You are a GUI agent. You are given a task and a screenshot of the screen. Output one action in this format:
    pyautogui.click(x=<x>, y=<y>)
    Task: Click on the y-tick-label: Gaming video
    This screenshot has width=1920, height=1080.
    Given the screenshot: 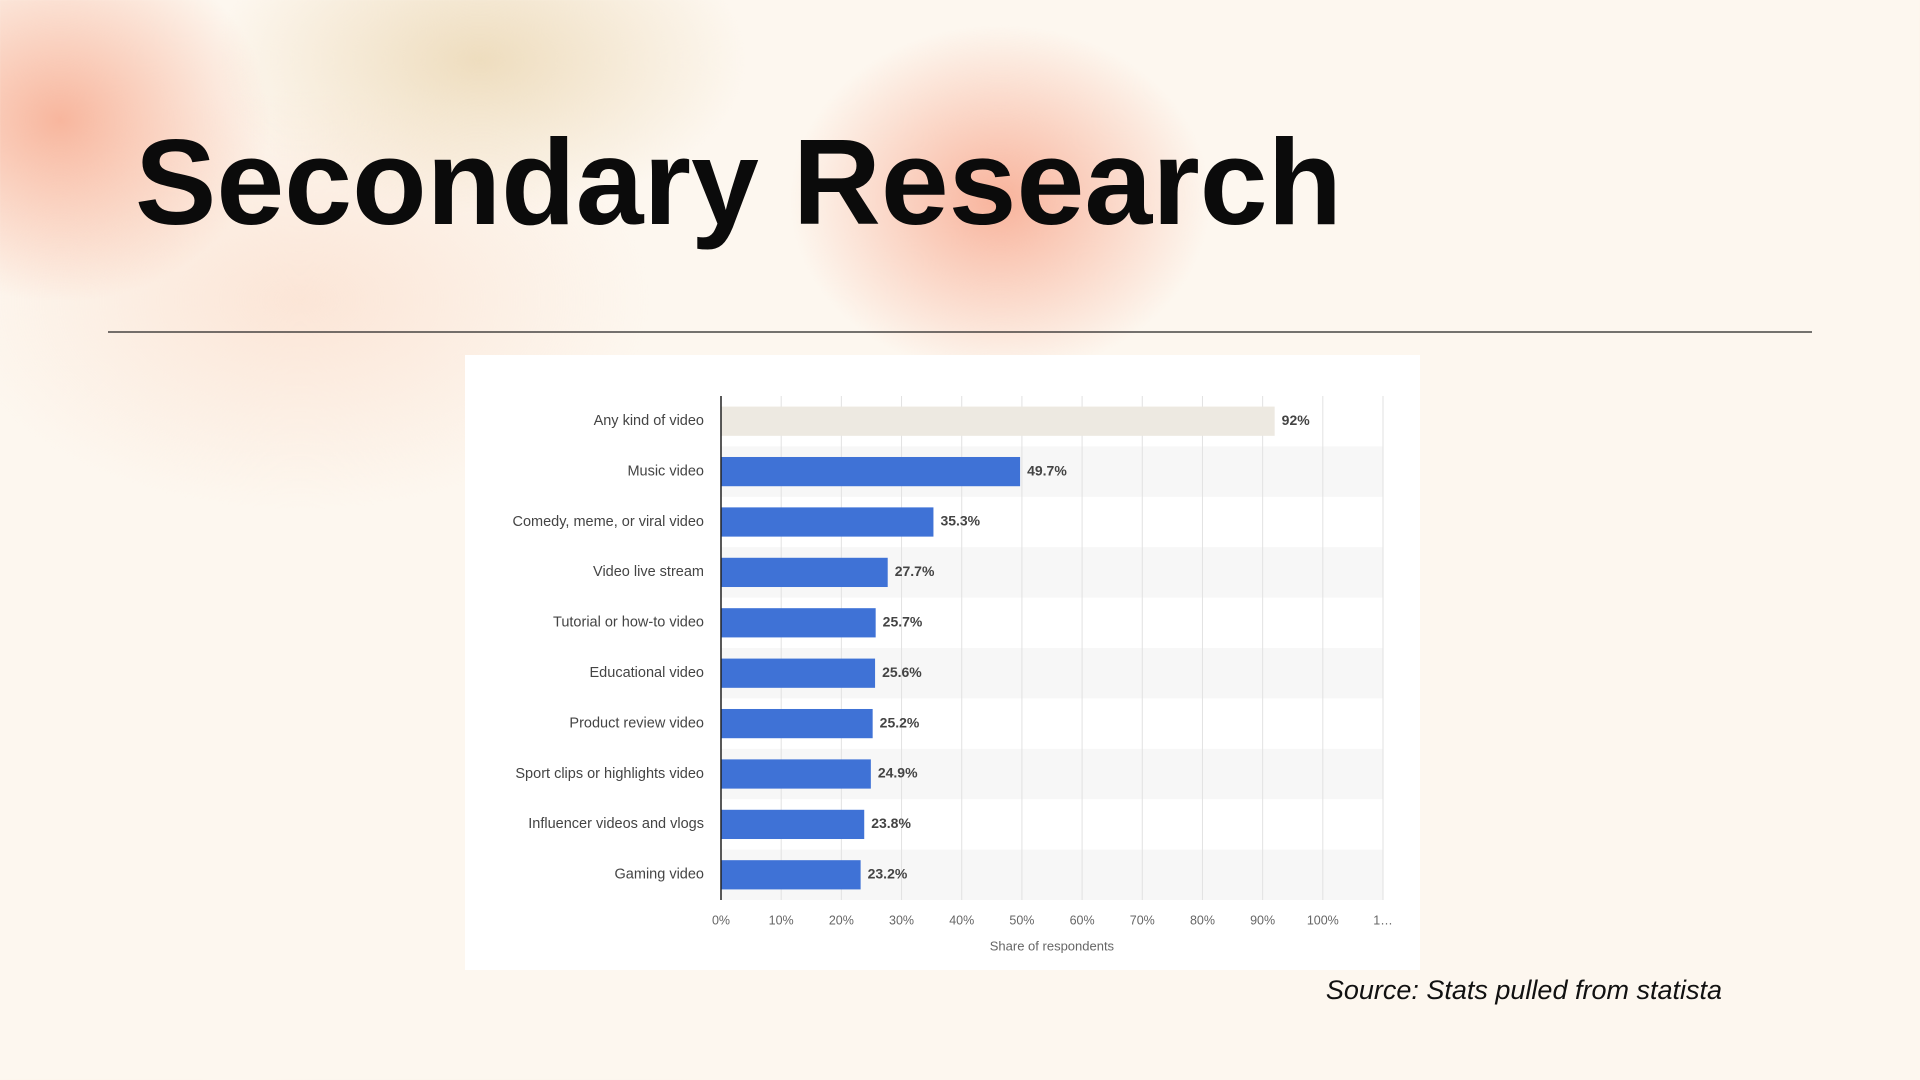 What is the action you would take?
    pyautogui.click(x=659, y=875)
    